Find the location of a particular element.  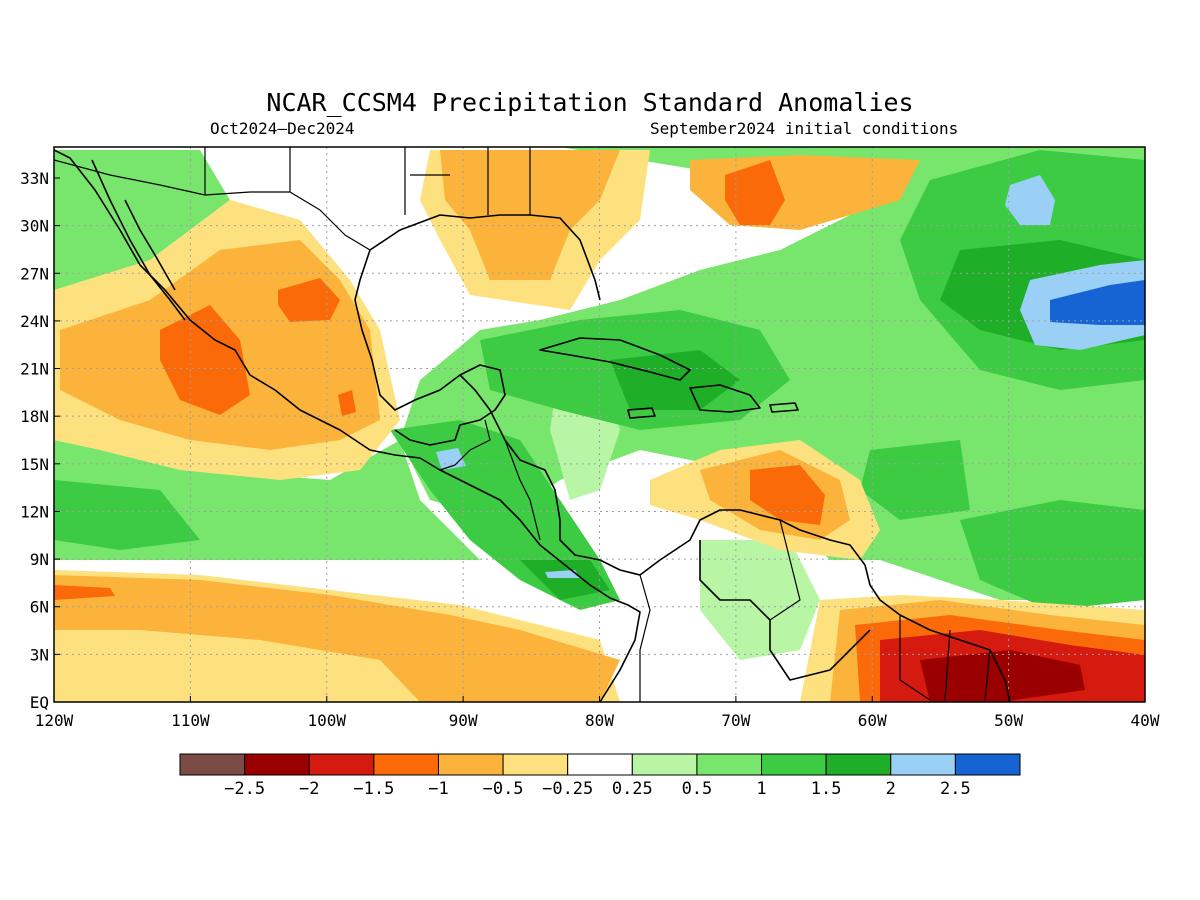

period-label: Oct2024–Dec2024 is located at coordinates (282, 128).